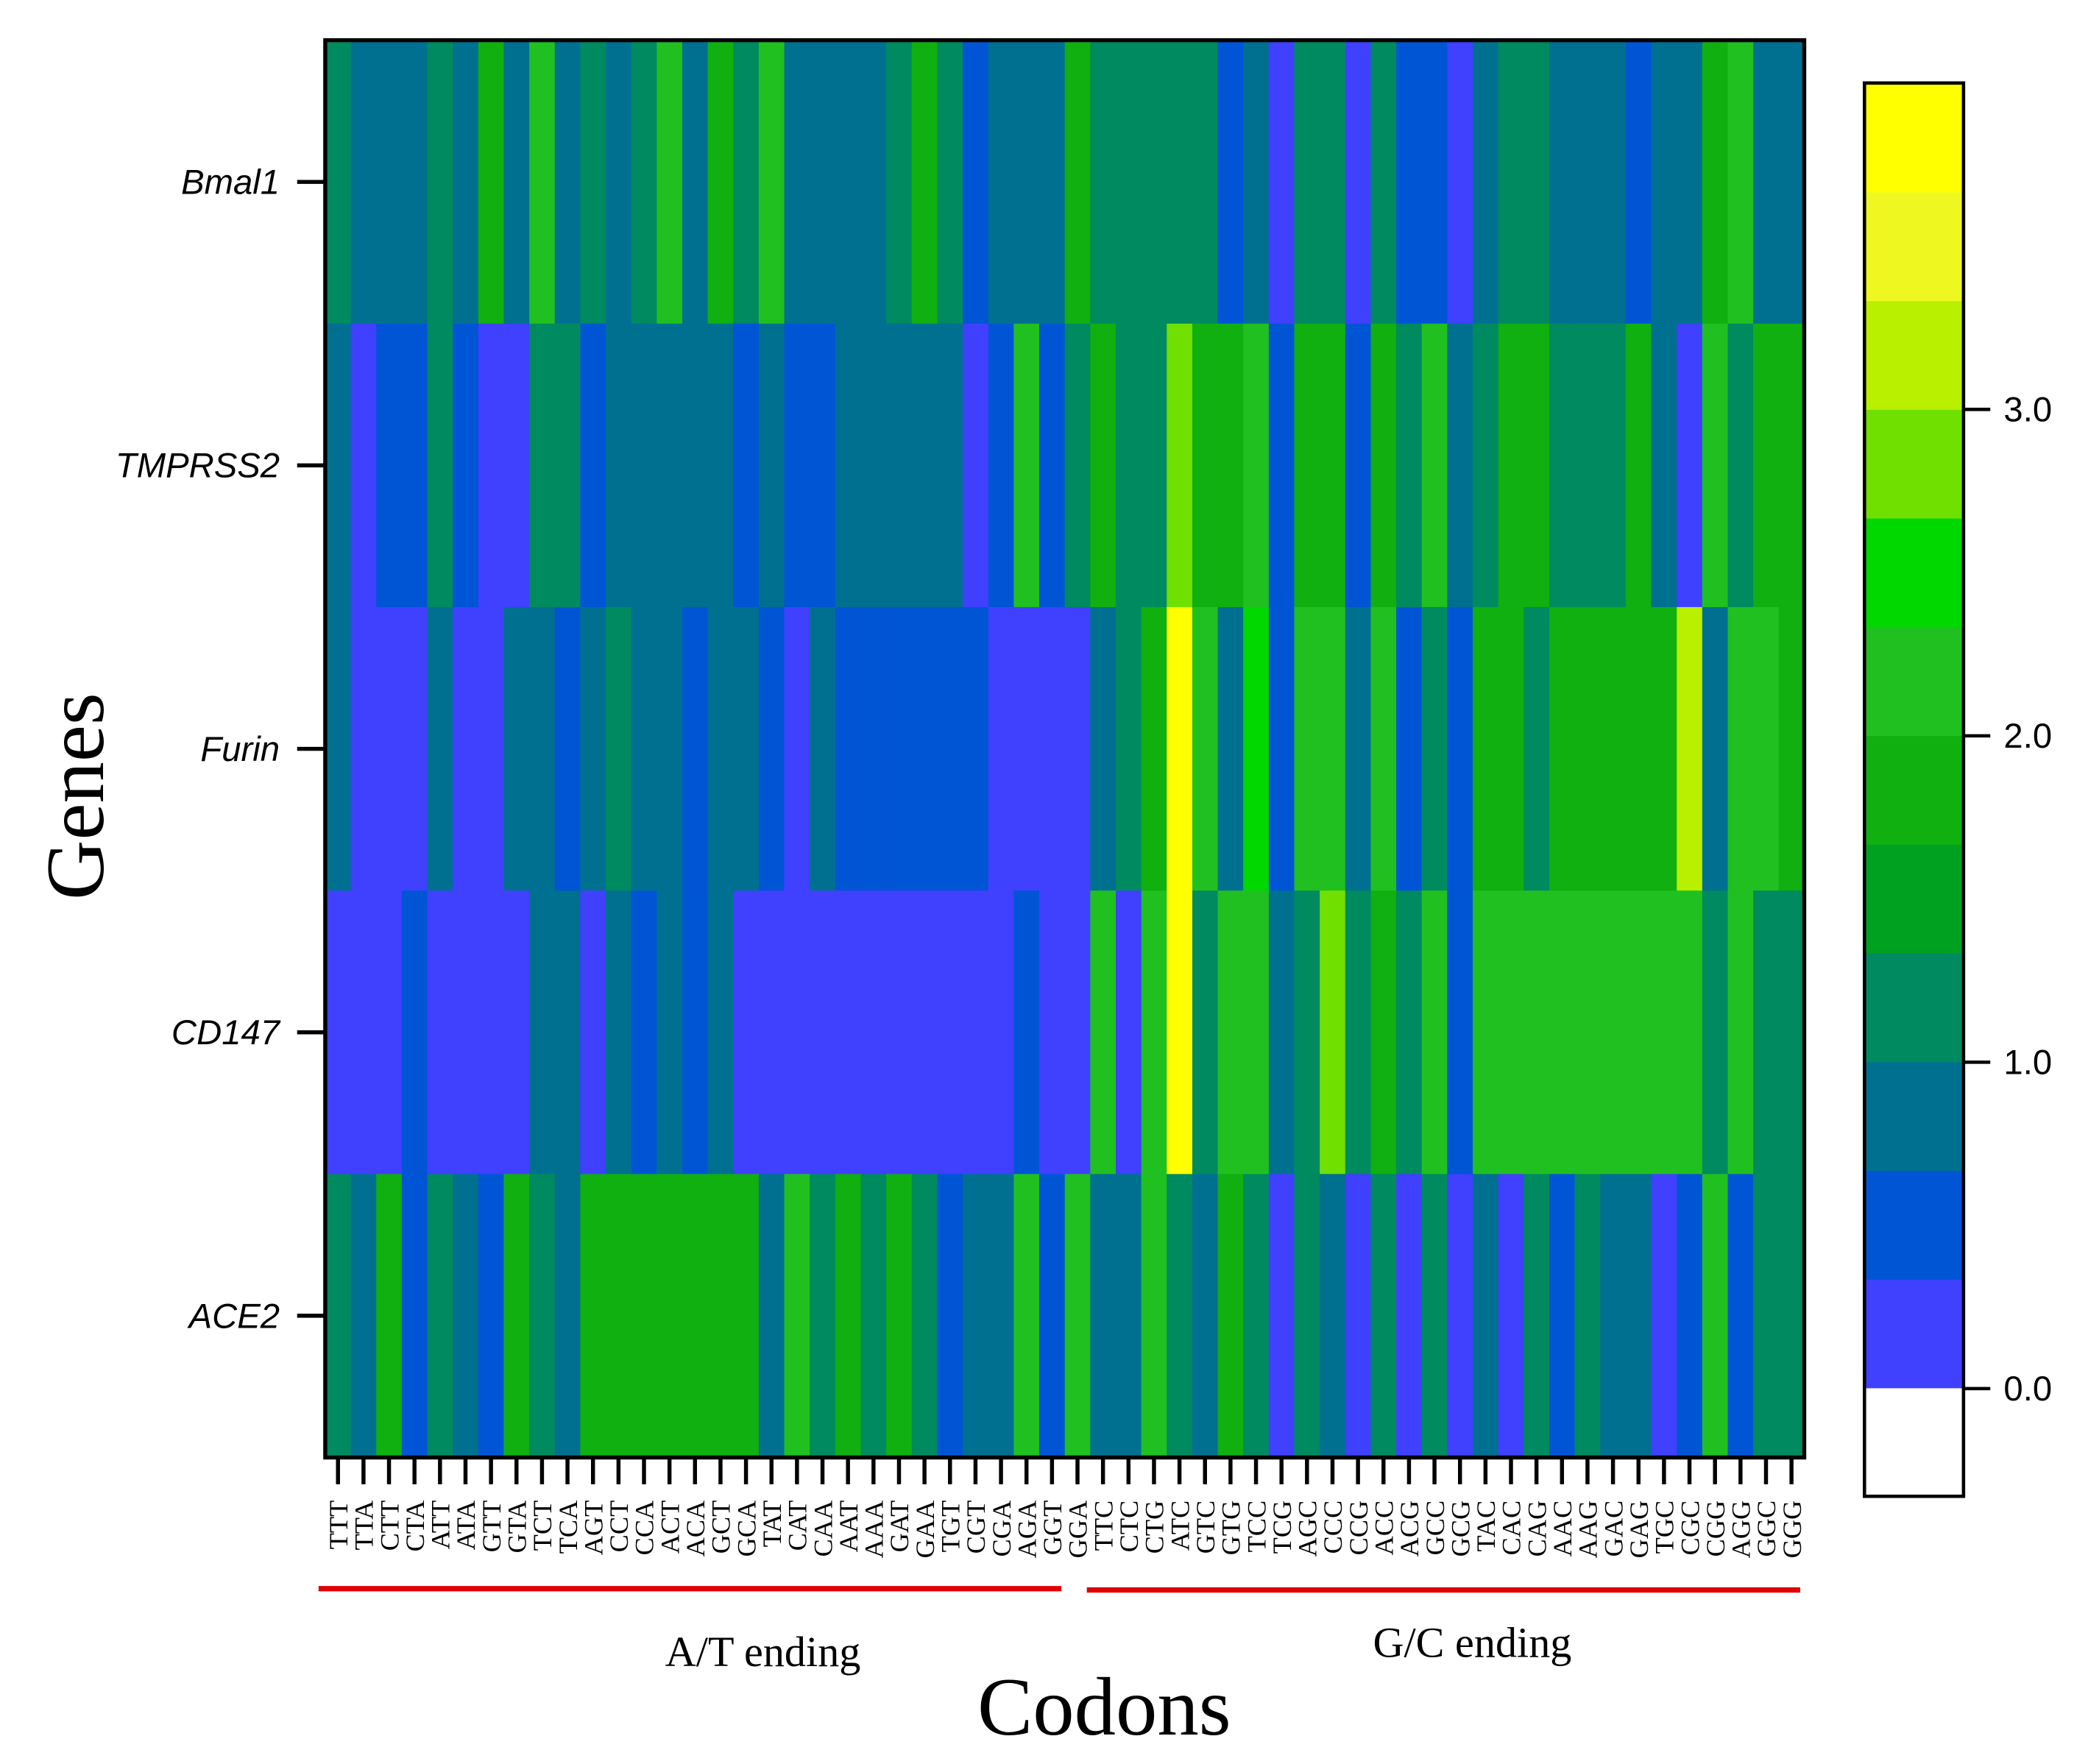  What do you see at coordinates (389, 1526) in the screenshot?
I see `x-tick-label: CTT` at bounding box center [389, 1526].